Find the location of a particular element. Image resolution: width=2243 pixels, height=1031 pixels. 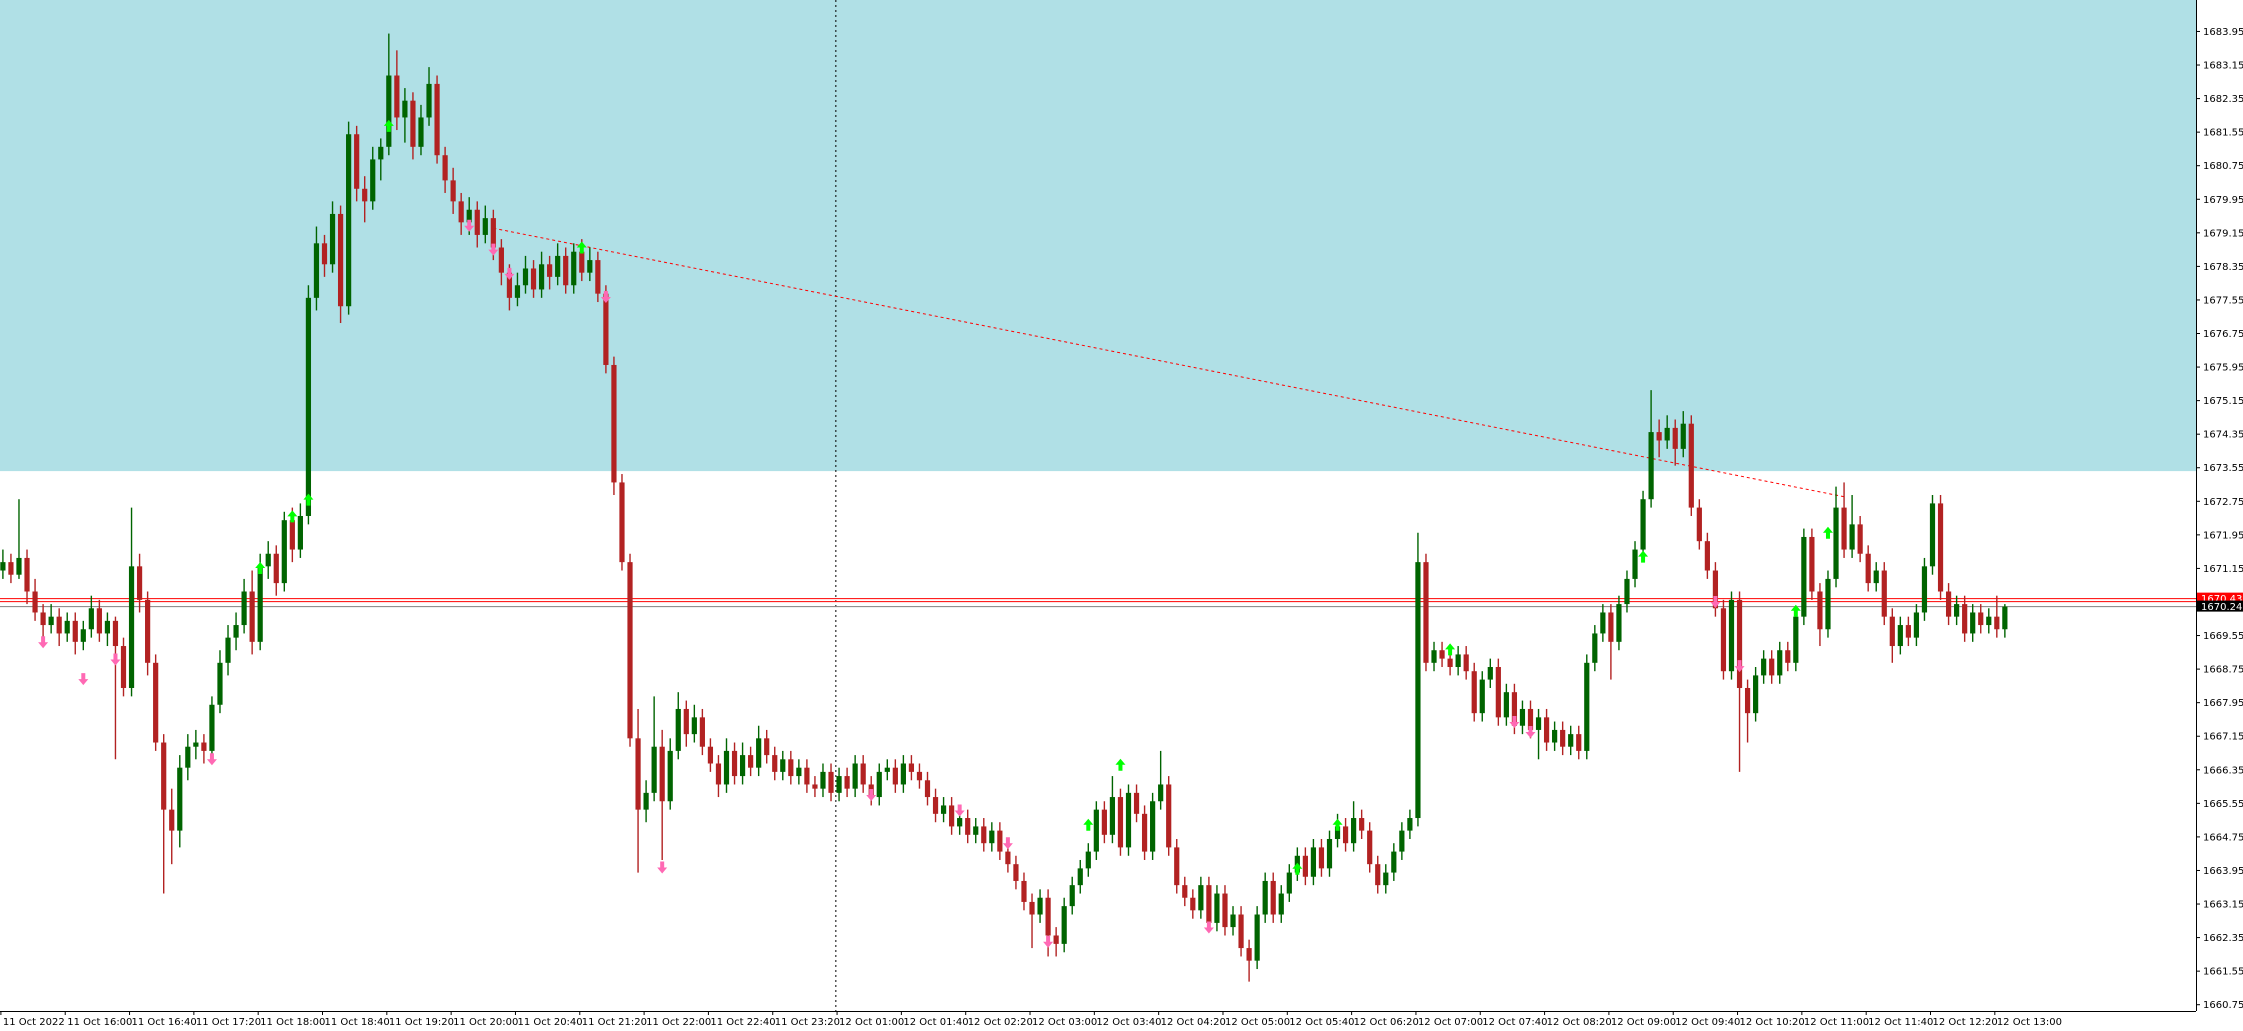

y-tick-label: 1663.15 is located at coordinates (2223, 905).